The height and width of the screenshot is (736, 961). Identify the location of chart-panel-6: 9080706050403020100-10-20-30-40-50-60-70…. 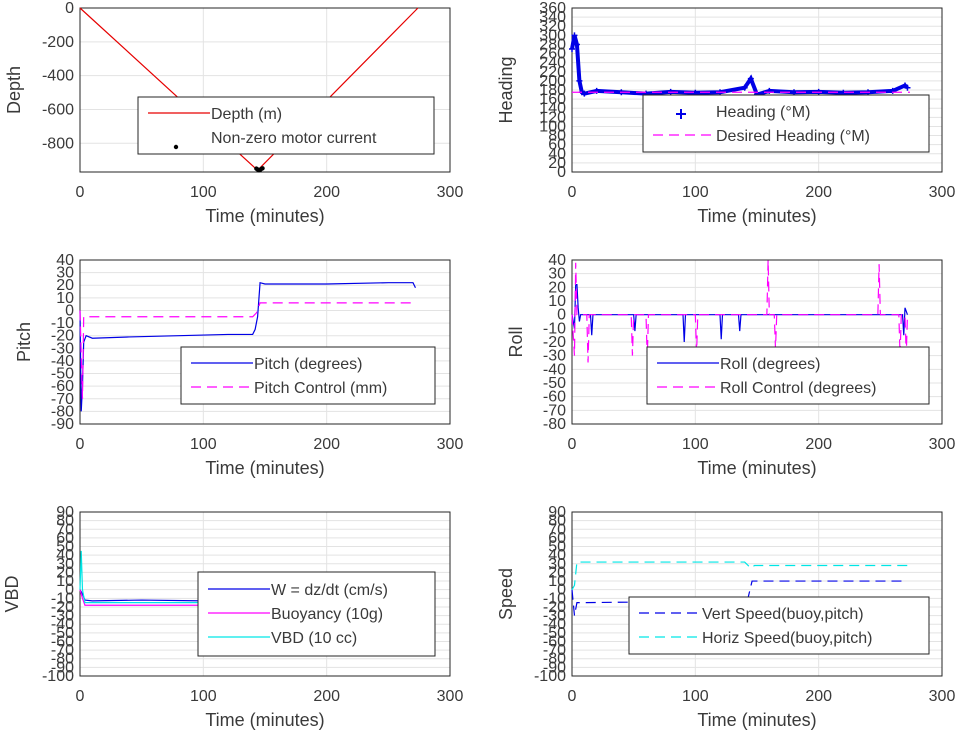
(725, 617).